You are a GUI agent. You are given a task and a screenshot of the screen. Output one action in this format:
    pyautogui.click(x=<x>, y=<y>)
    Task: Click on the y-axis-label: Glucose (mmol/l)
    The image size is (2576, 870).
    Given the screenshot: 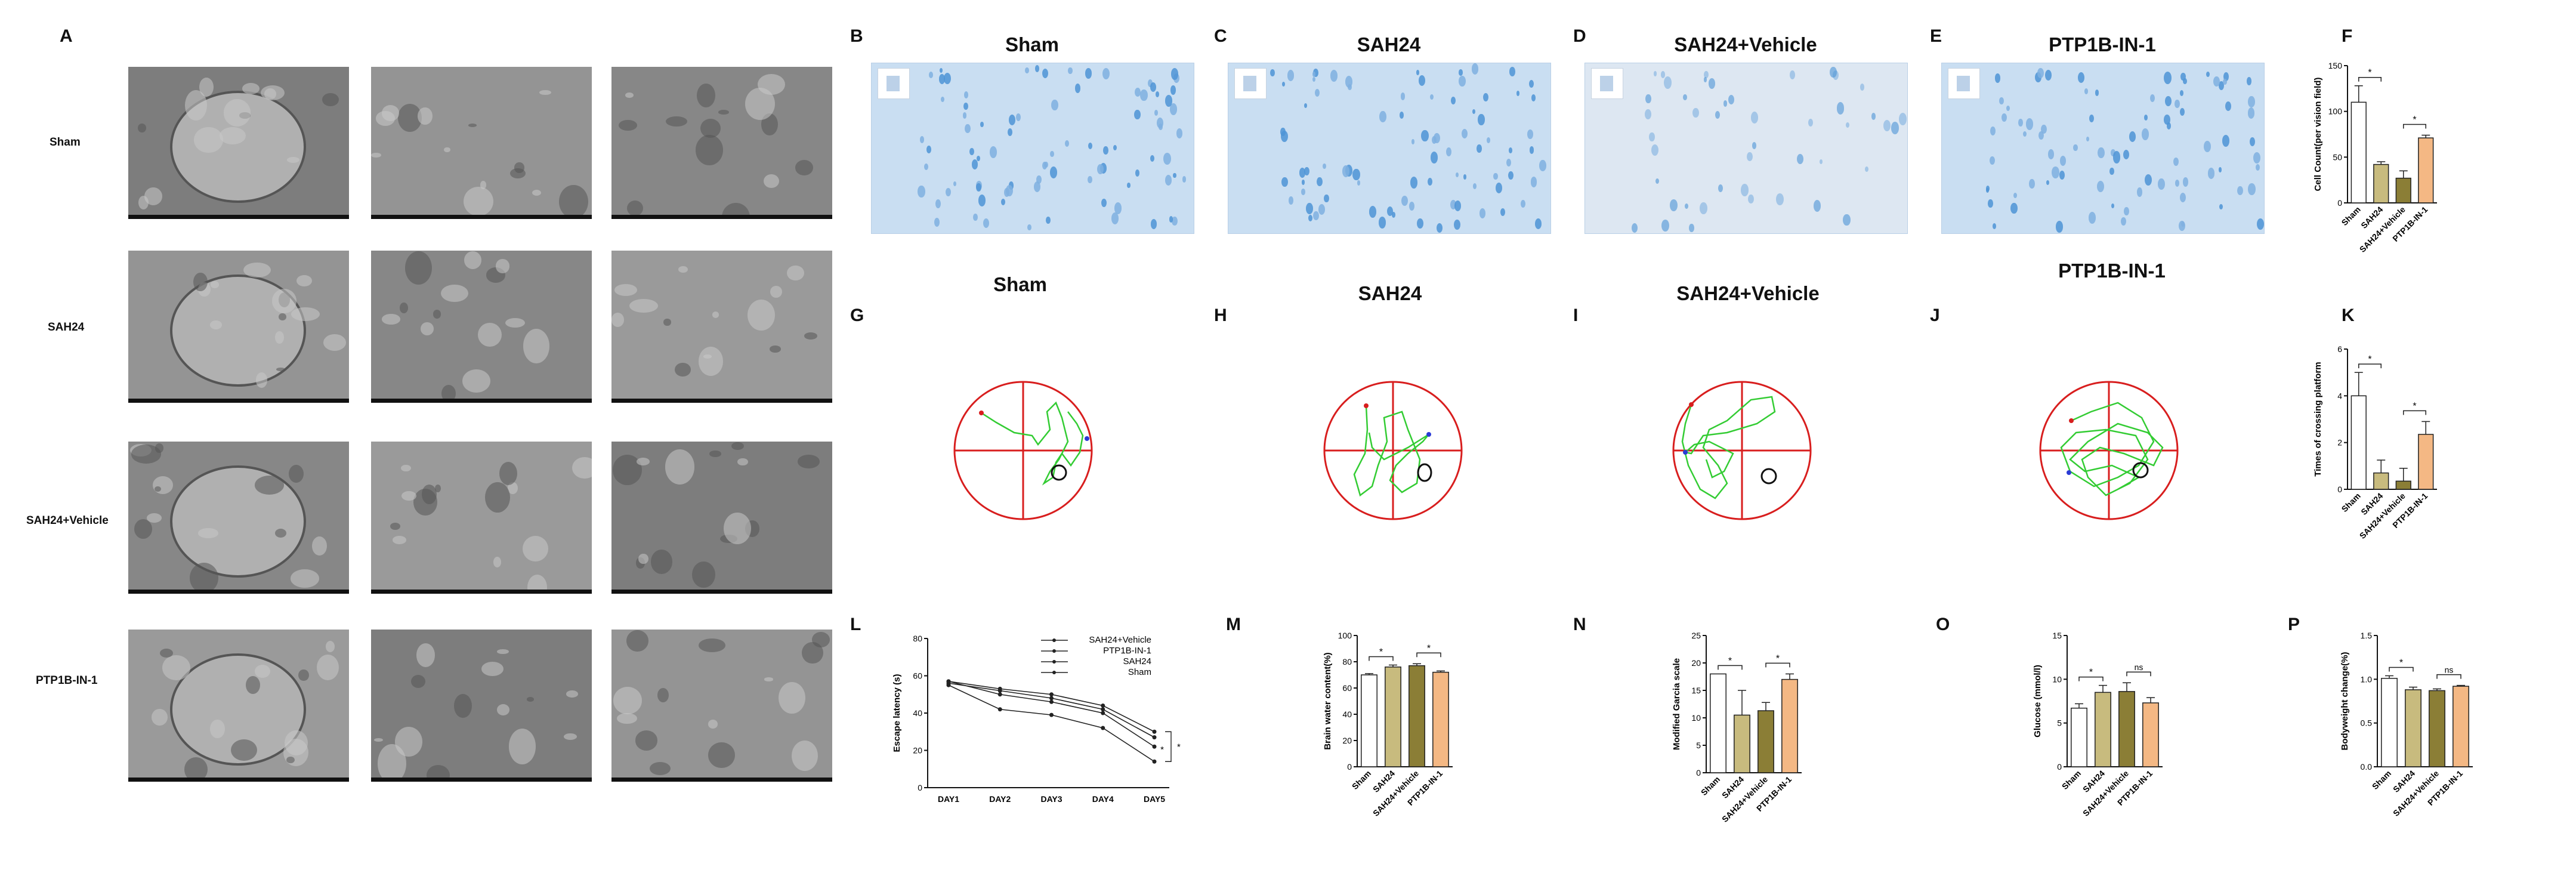 What is the action you would take?
    pyautogui.click(x=2038, y=701)
    